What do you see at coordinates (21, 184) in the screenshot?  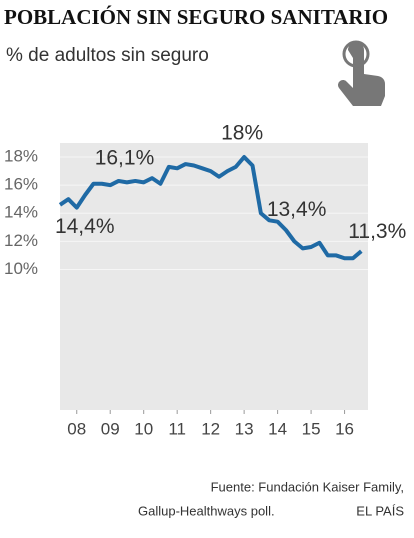 I see `y-tick-label: 16%` at bounding box center [21, 184].